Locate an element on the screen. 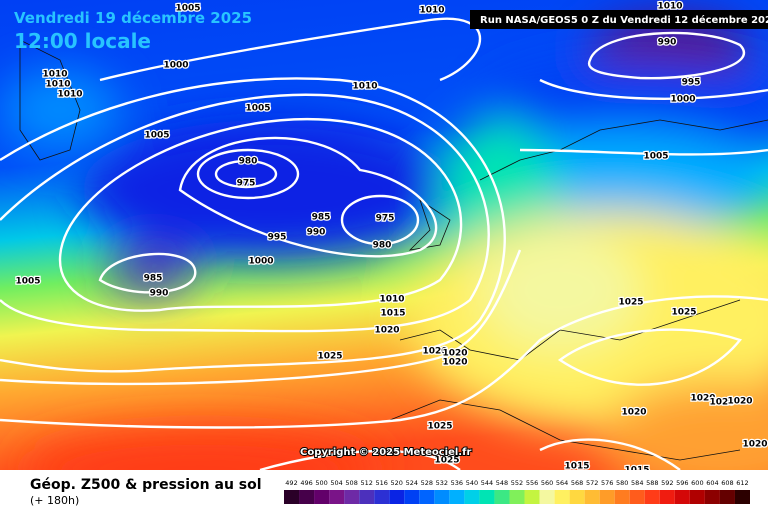 The image size is (768, 512). footer-subtitle: (+ 180h) is located at coordinates (54, 500).